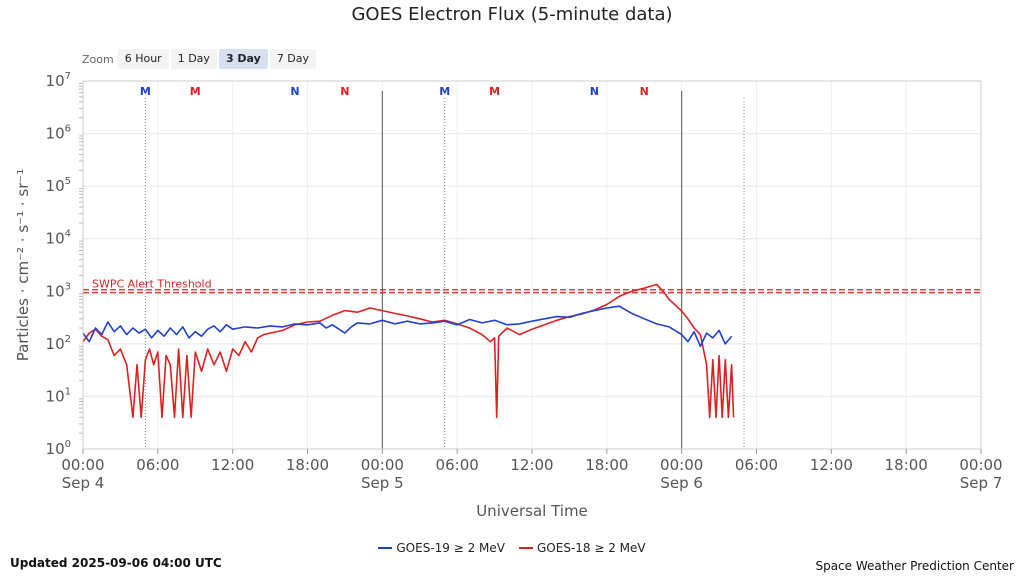 Image resolution: width=1024 pixels, height=576 pixels. I want to click on y-tick-exponent: 0, so click(68, 444).